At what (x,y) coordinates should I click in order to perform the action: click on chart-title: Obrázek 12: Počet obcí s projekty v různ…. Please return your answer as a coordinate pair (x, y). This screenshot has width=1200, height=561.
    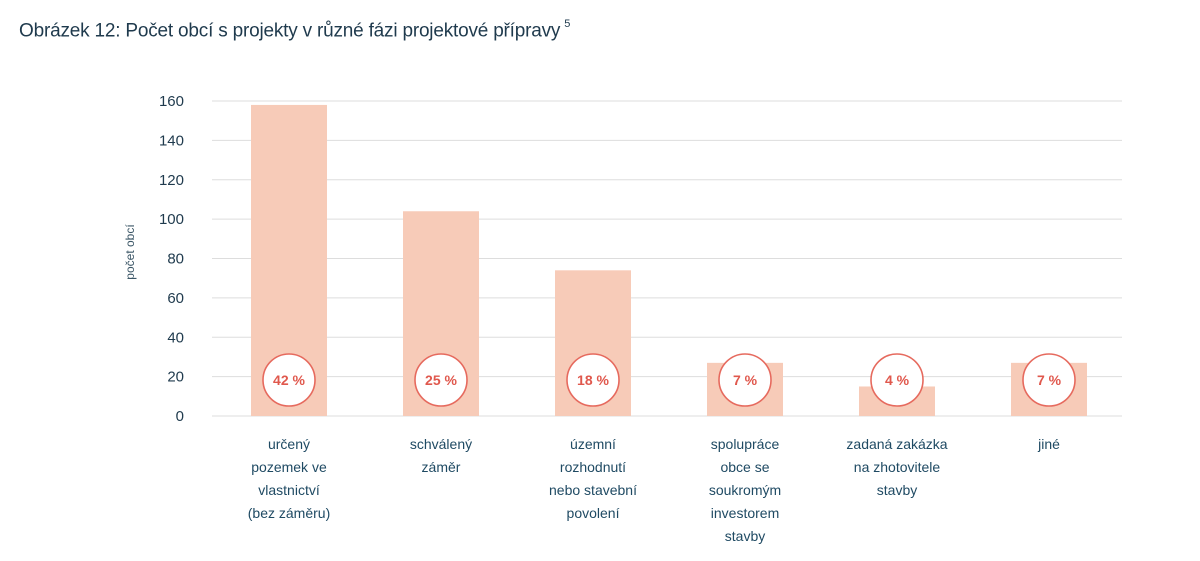
    Looking at the image, I should click on (295, 30).